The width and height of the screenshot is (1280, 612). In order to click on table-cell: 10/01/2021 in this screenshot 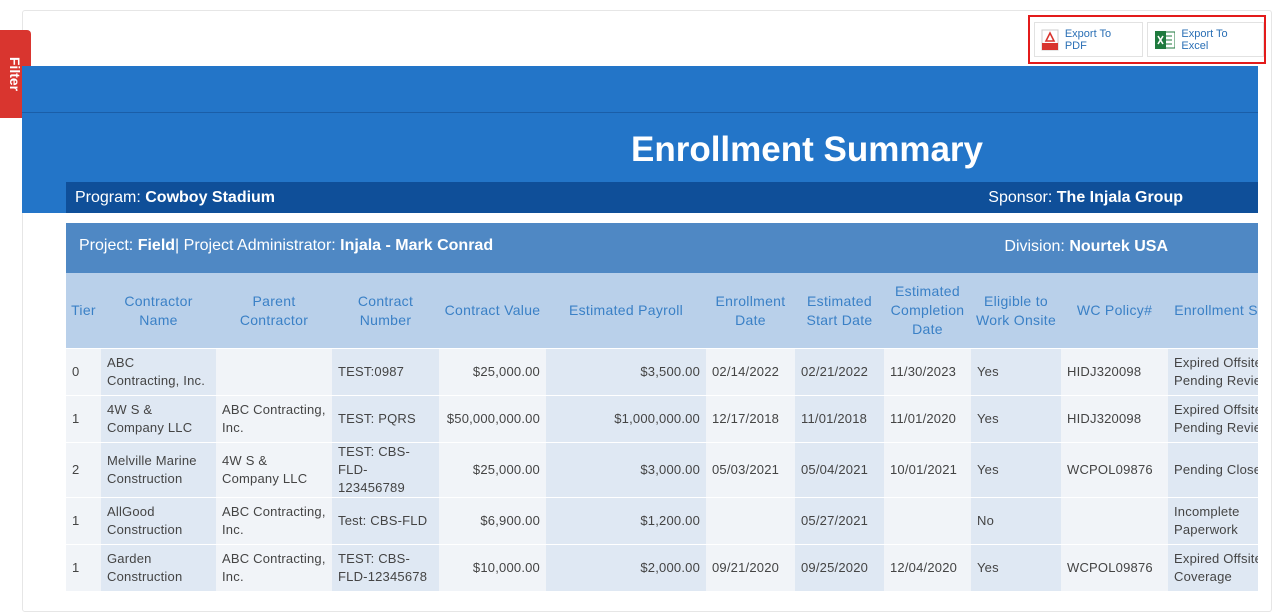, I will do `click(927, 470)`.